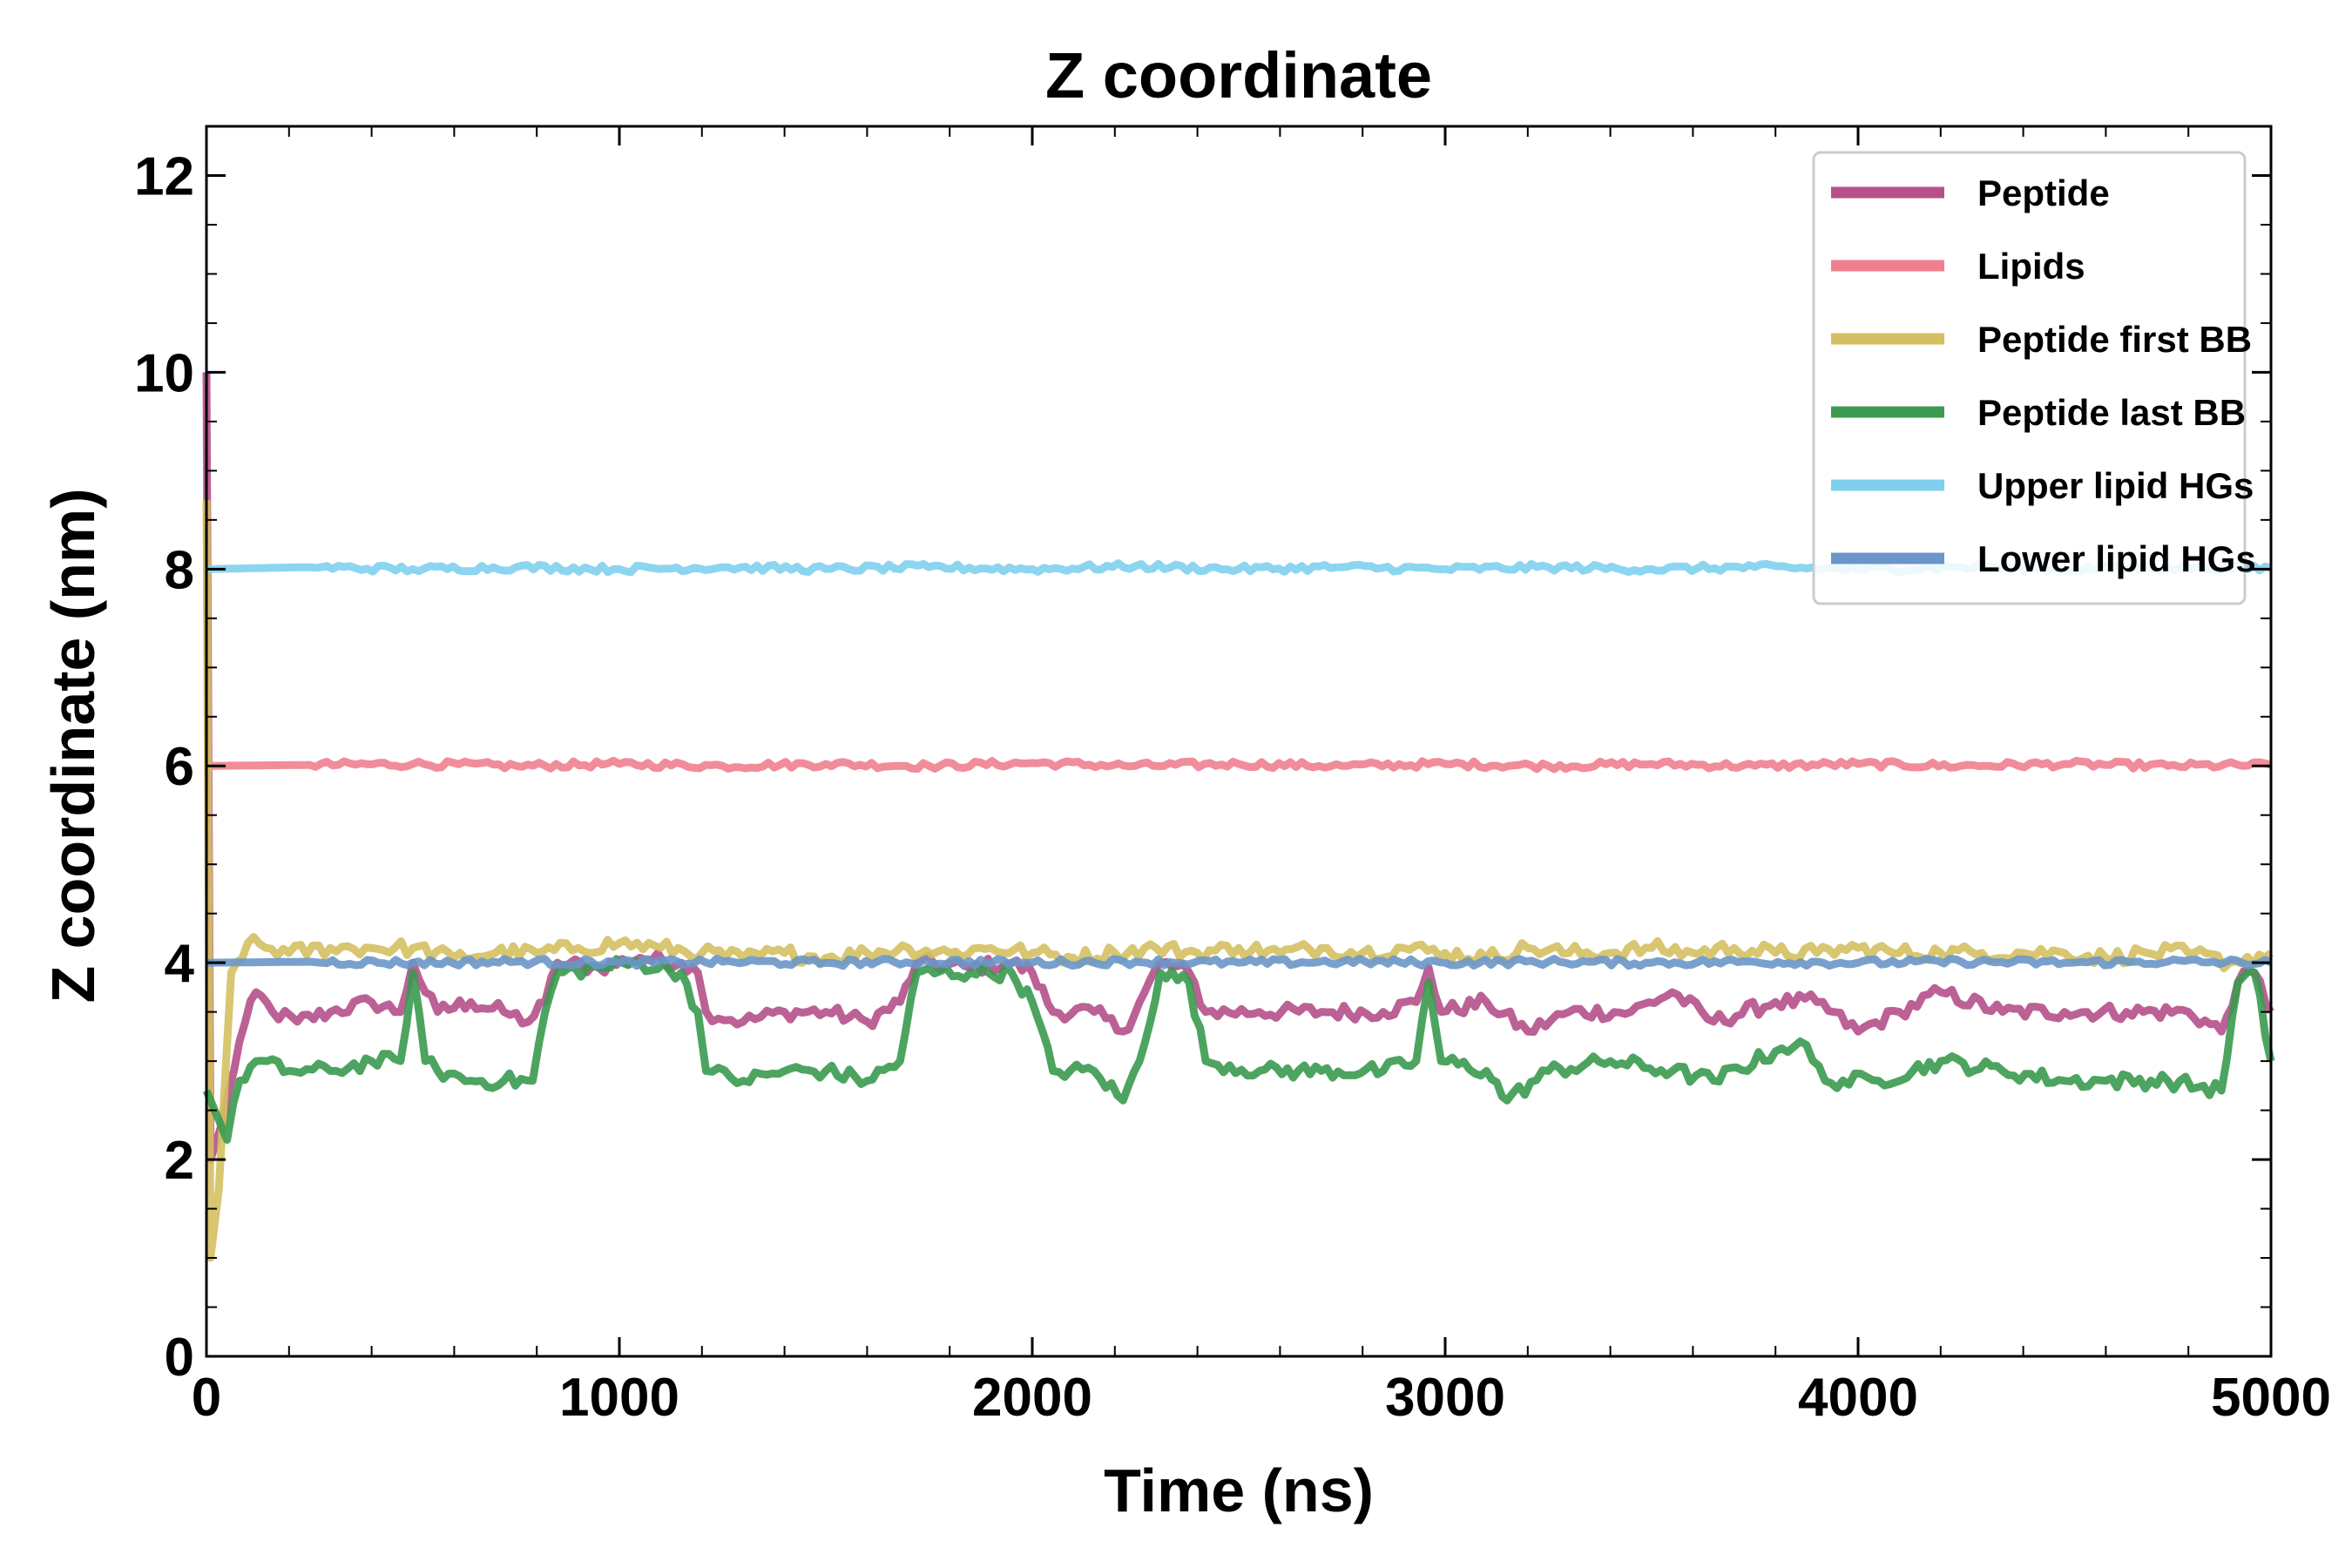 The width and height of the screenshot is (2352, 1568). Describe the element at coordinates (2043, 193) in the screenshot. I see `legend-label: Peptide` at that location.